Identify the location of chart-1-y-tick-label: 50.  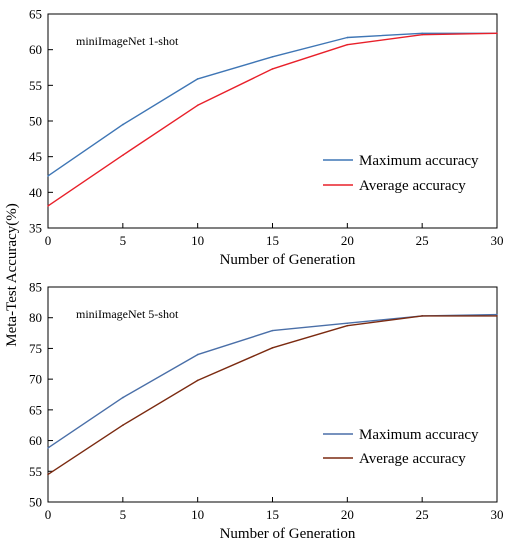
(35, 121).